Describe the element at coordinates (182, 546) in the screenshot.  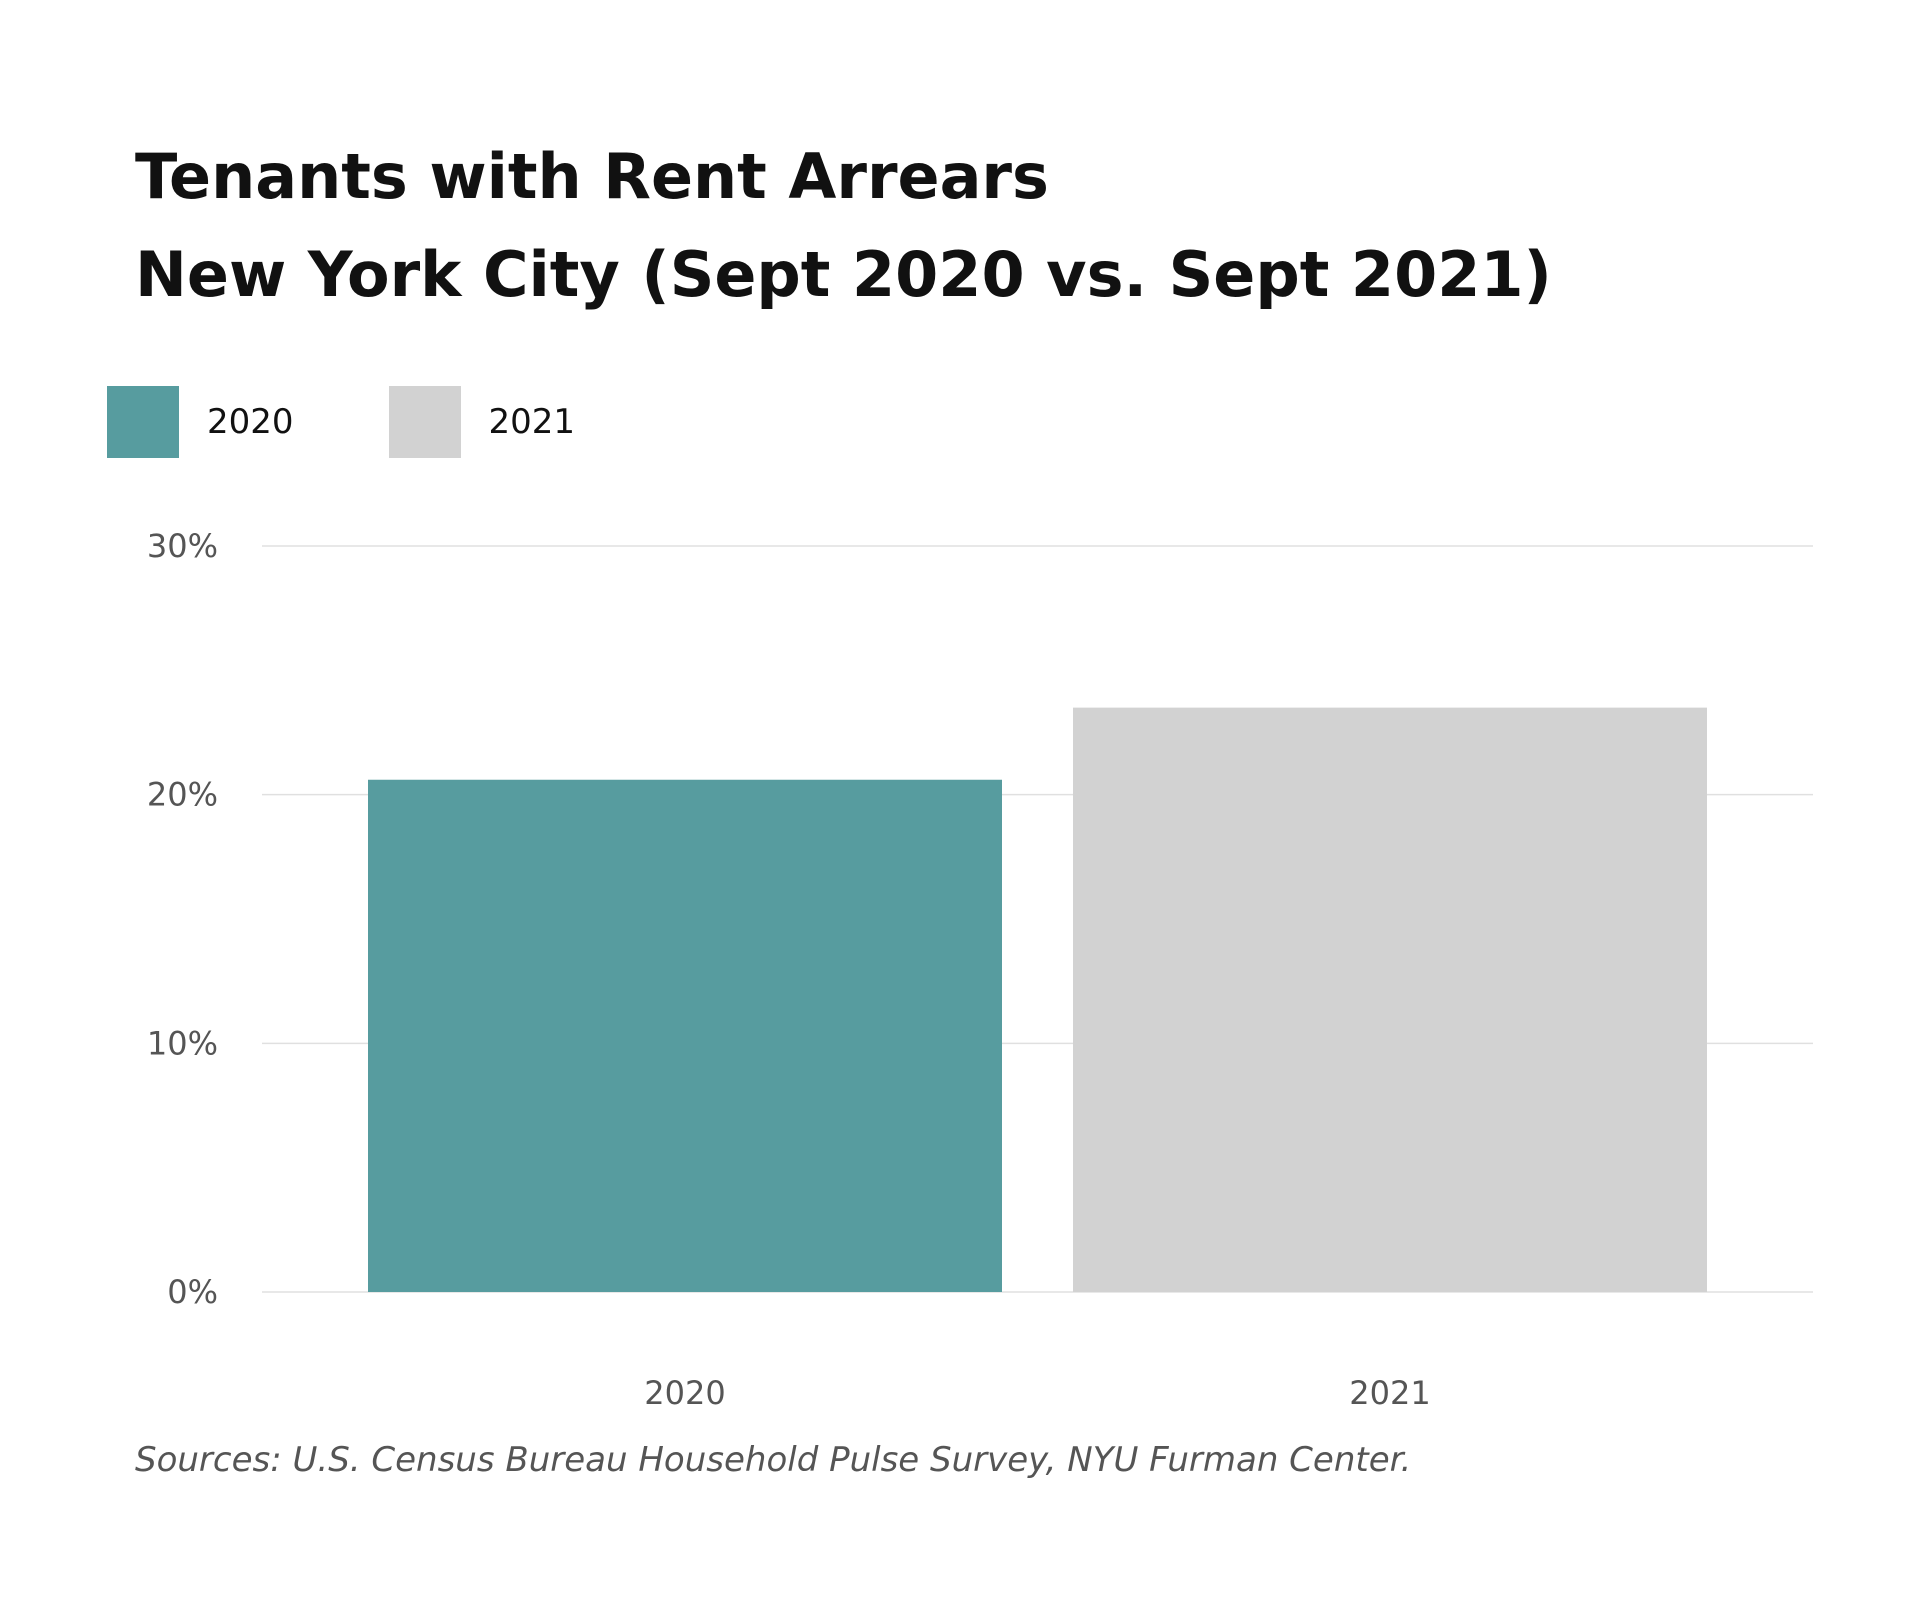
I see `y-tick-label-30: 30%` at that location.